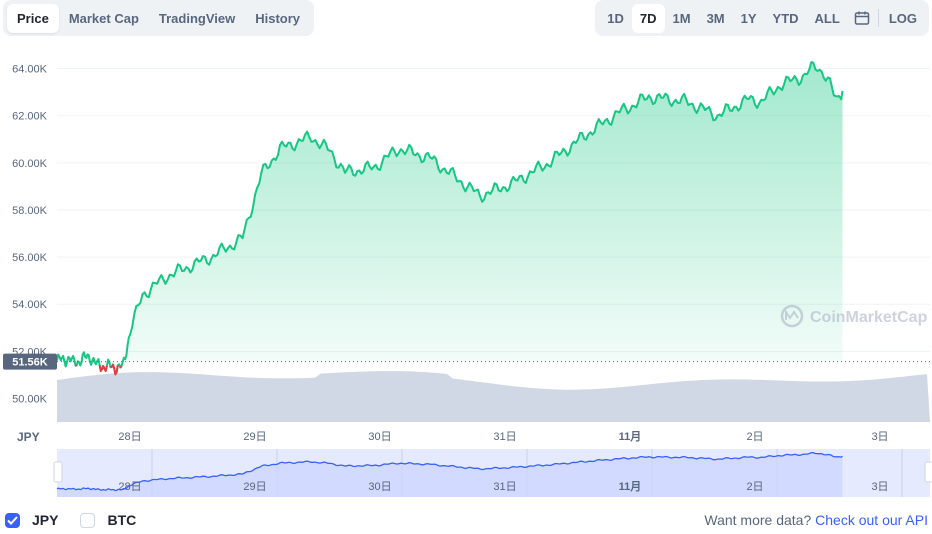 This screenshot has height=534, width=932. I want to click on navigator-line, so click(449, 471).